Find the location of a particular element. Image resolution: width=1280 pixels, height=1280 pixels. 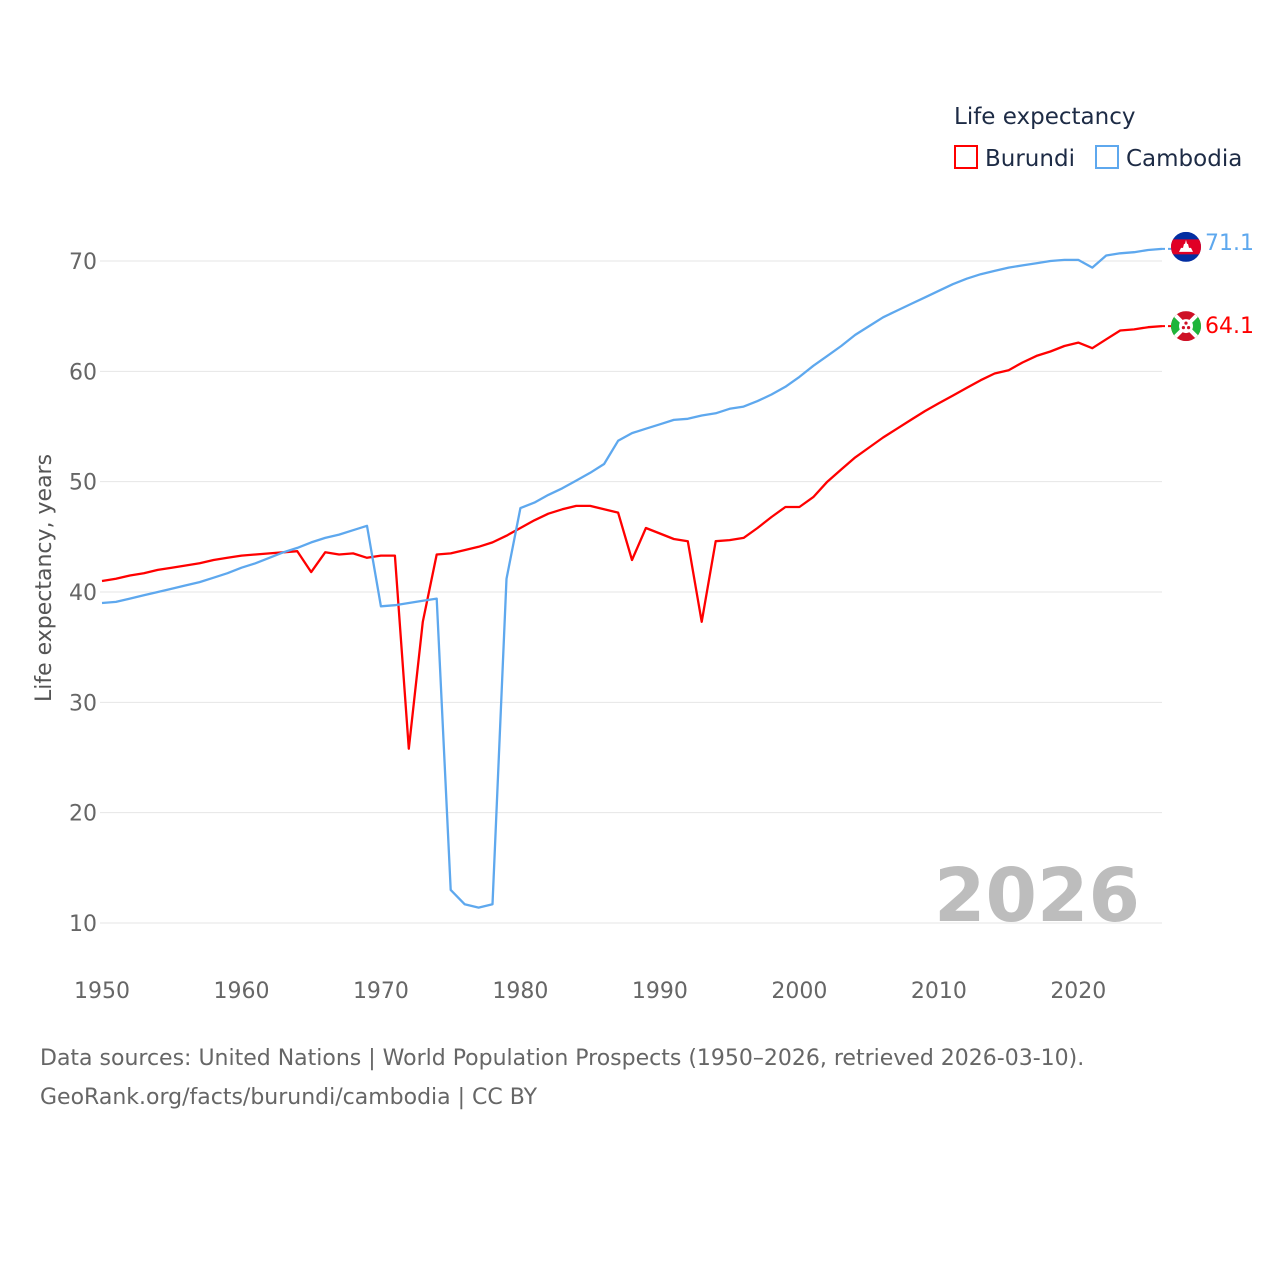

y-axis-ticks: 10 20 30 40 50 60 70 is located at coordinates (83, 593).